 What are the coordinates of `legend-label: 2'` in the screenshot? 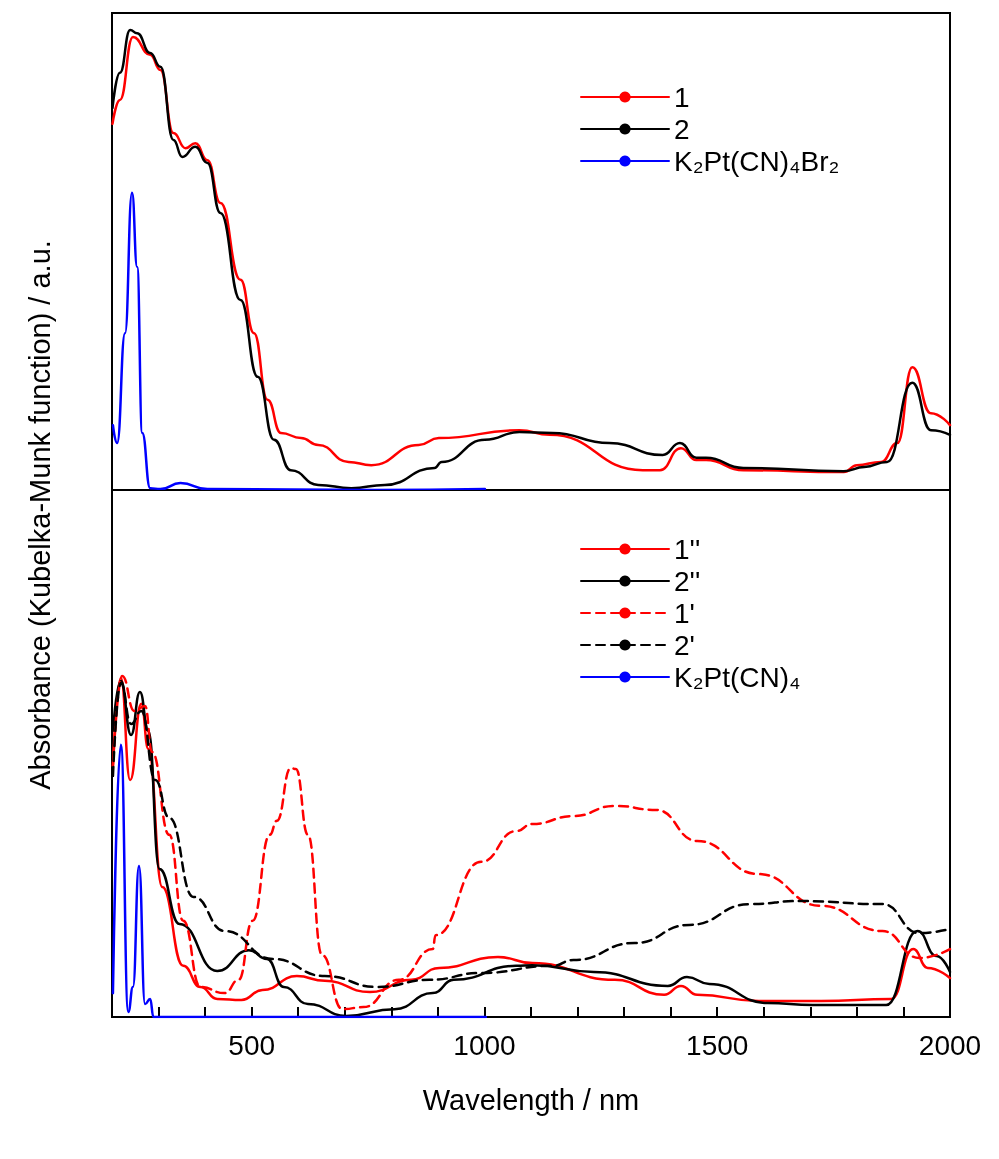 It's located at (684, 645).